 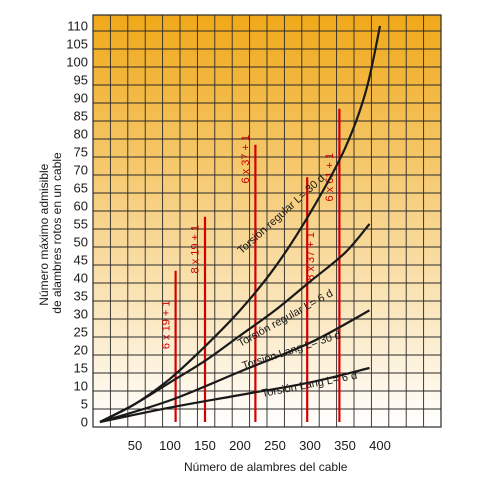 I want to click on rope-type-label: 6 x 37 + 1, so click(x=246, y=159).